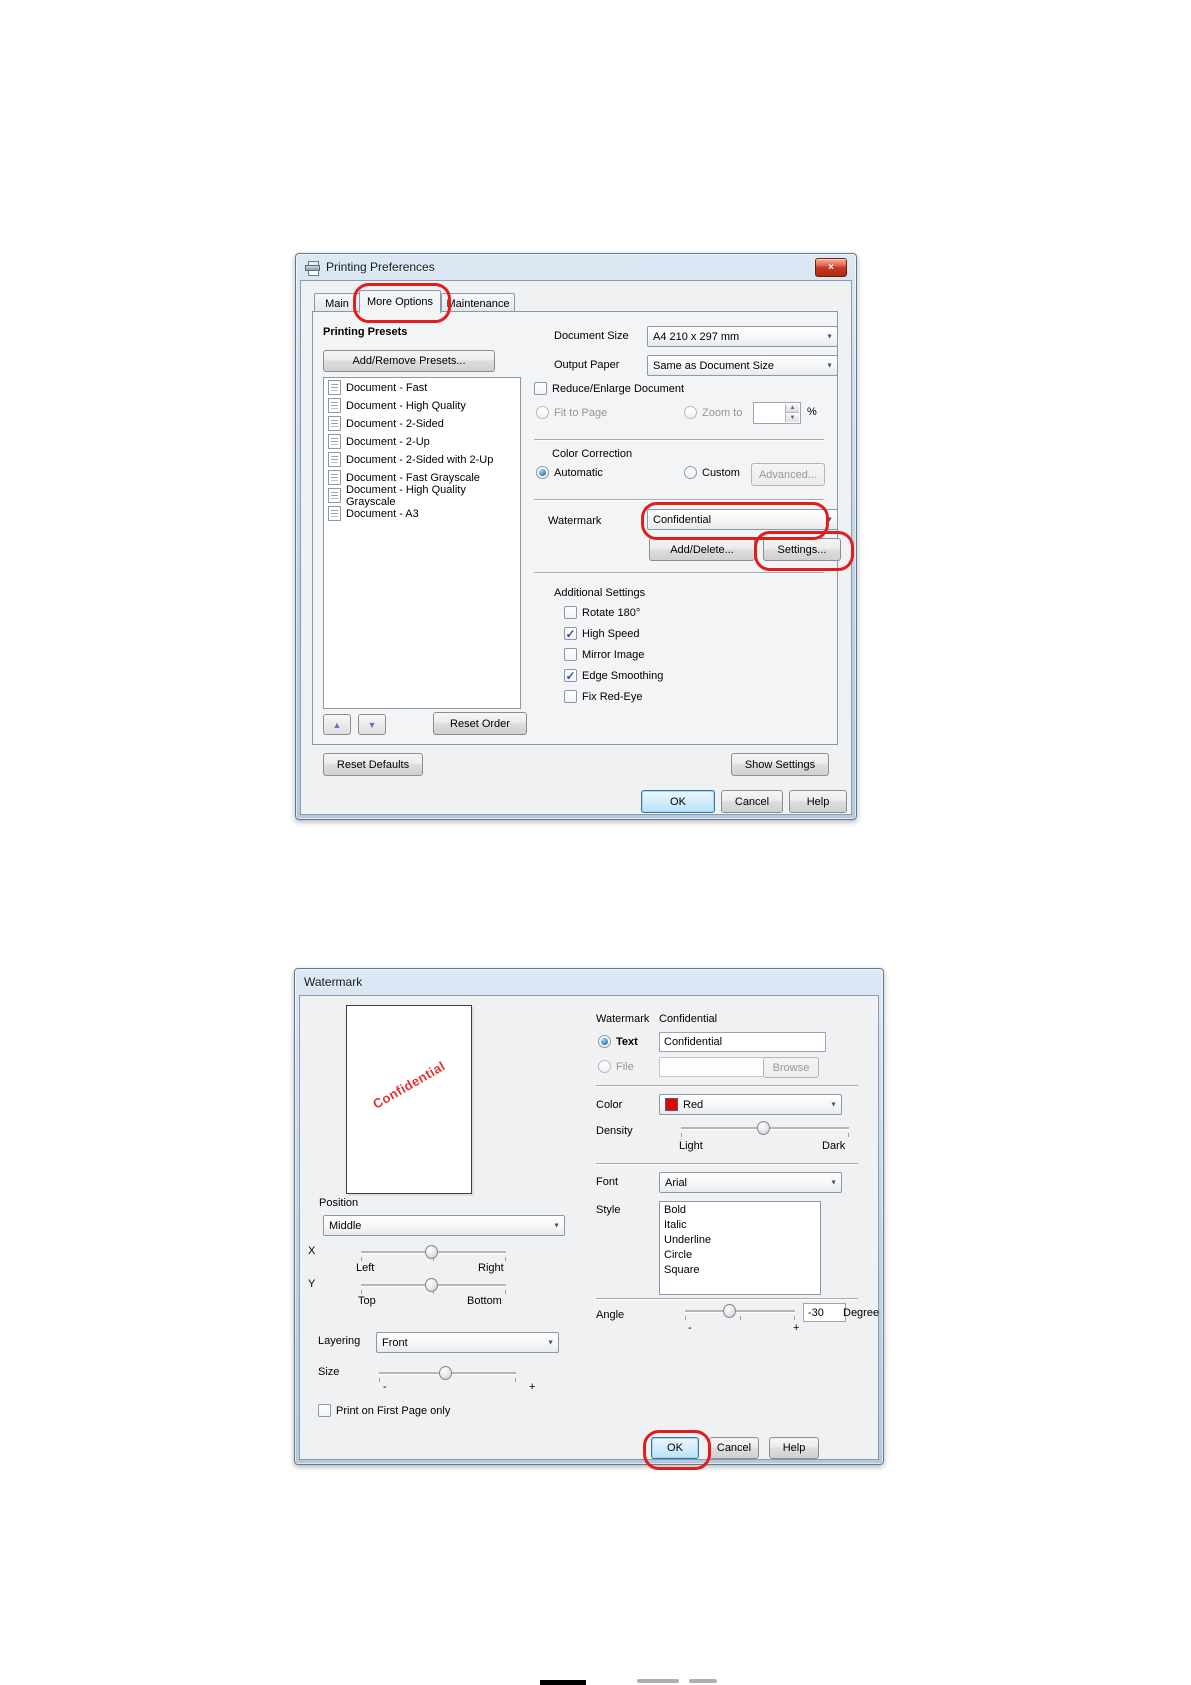  Describe the element at coordinates (570, 633) in the screenshot. I see `high-speed-checkbox: ✓` at that location.